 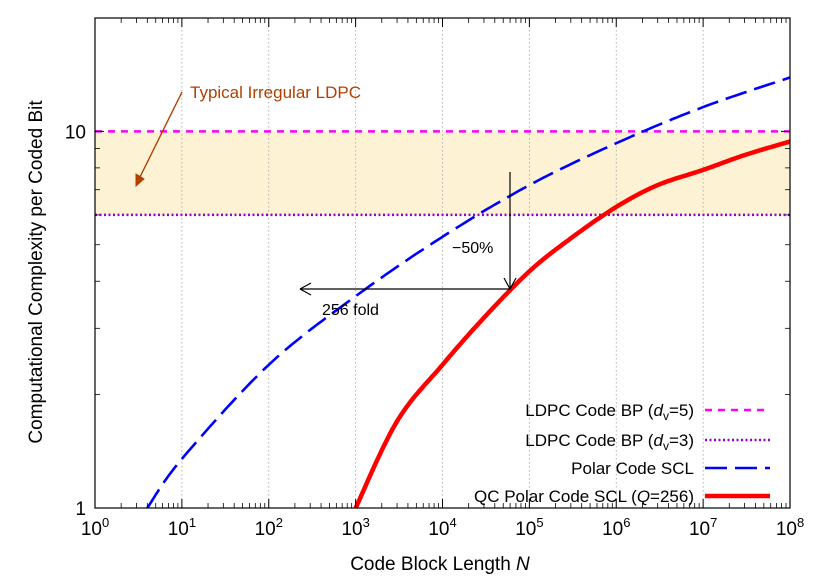 What do you see at coordinates (275, 92) in the screenshot?
I see `typical-ldpc-annotation: Typical Irregular LDPC` at bounding box center [275, 92].